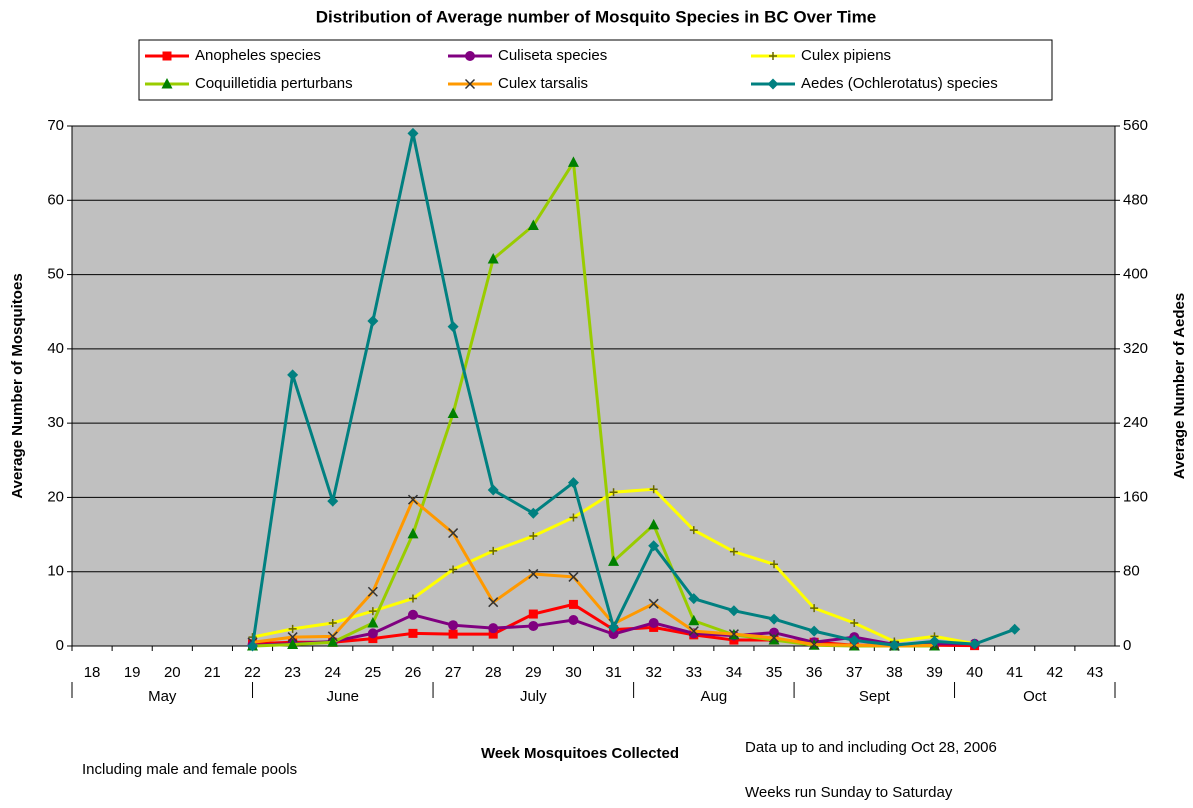  Describe the element at coordinates (413, 672) in the screenshot. I see `x-tick-label: 26` at that location.